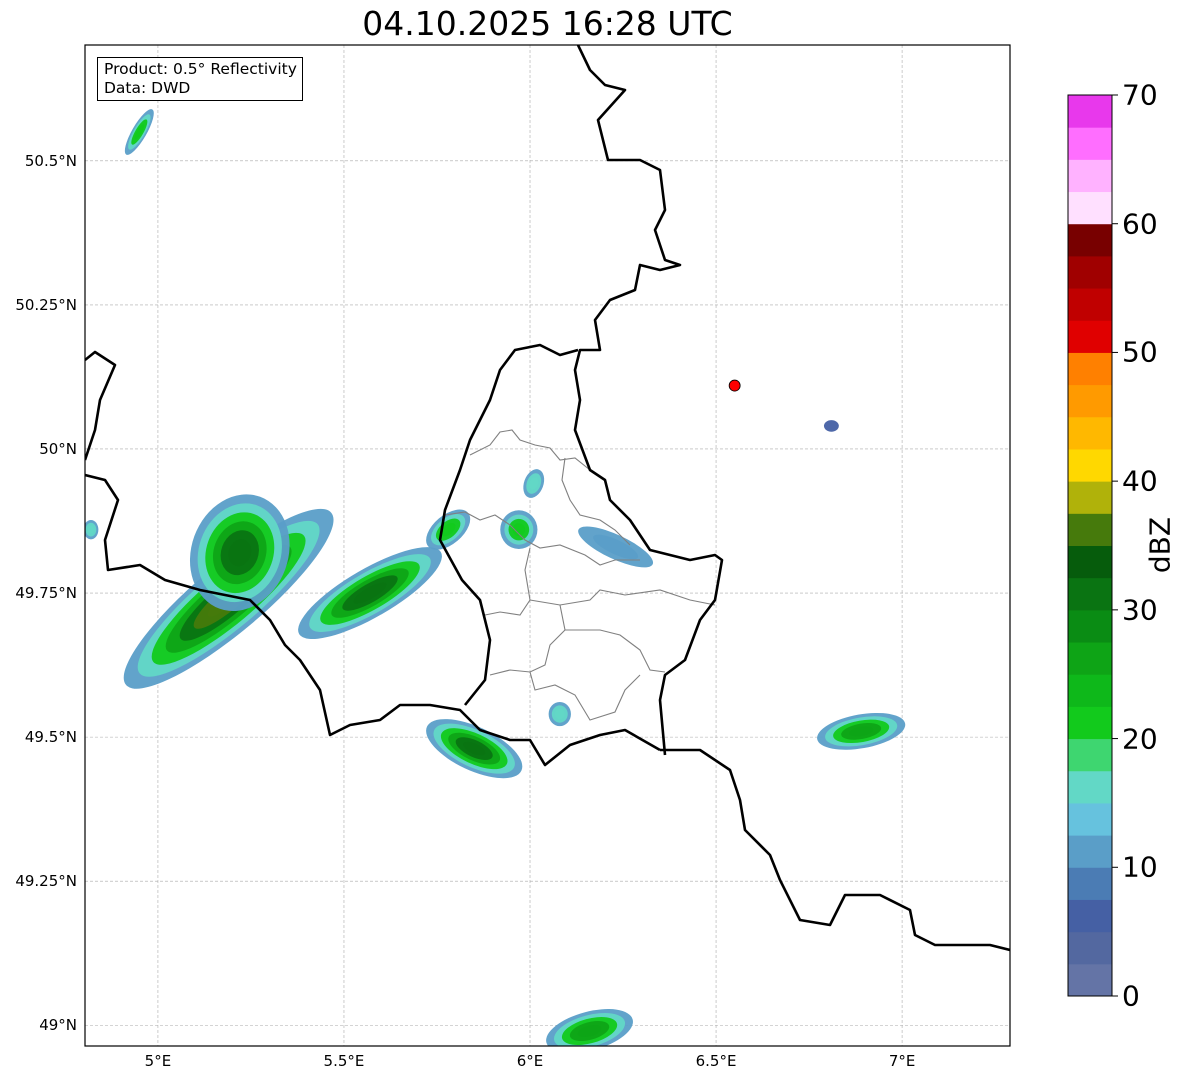  I want to click on border-germany-west, so click(648, 400).